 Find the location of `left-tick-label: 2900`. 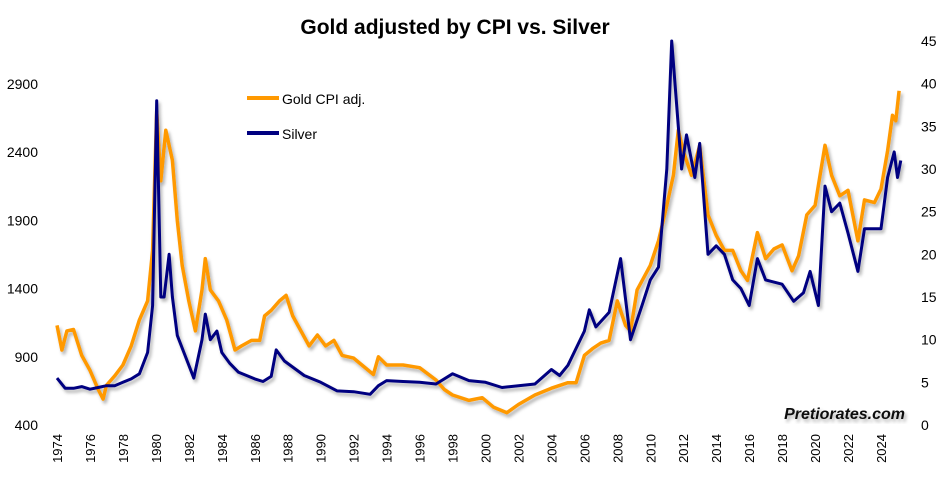

left-tick-label: 2900 is located at coordinates (22, 84).